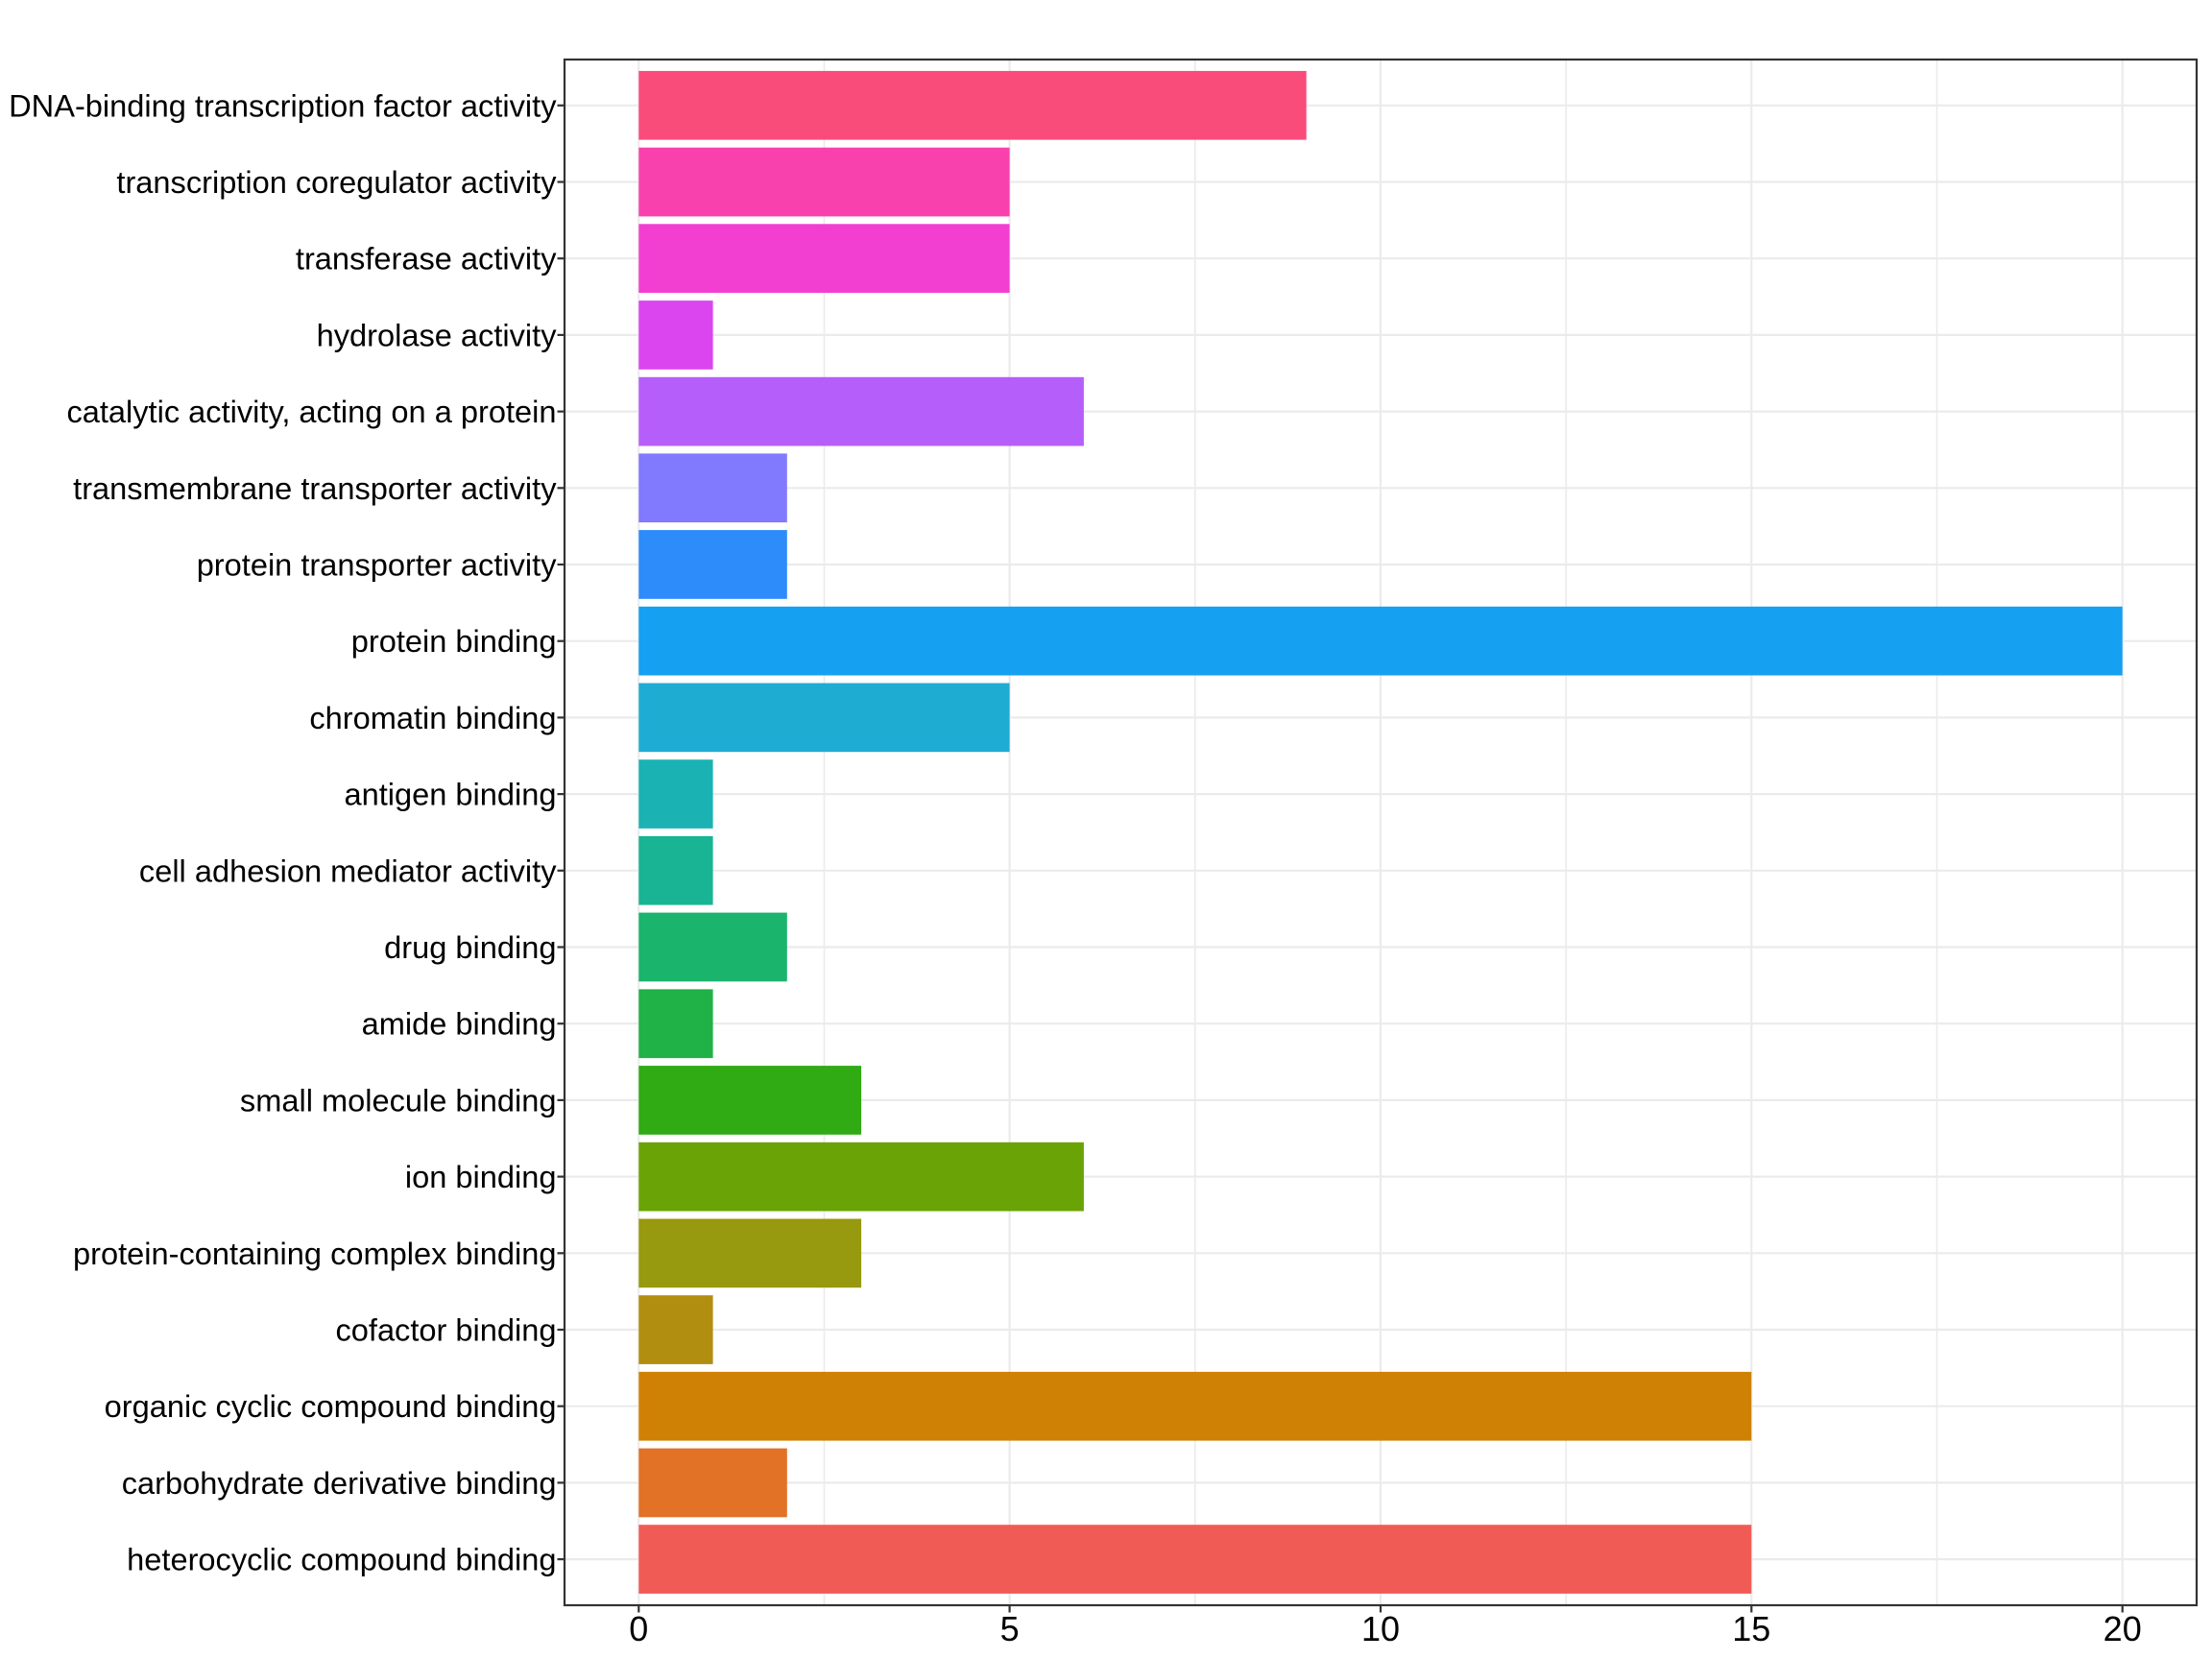 The image size is (2212, 1659). Describe the element at coordinates (341, 1559) in the screenshot. I see `svg-text: heterocyclic compound binding` at that location.